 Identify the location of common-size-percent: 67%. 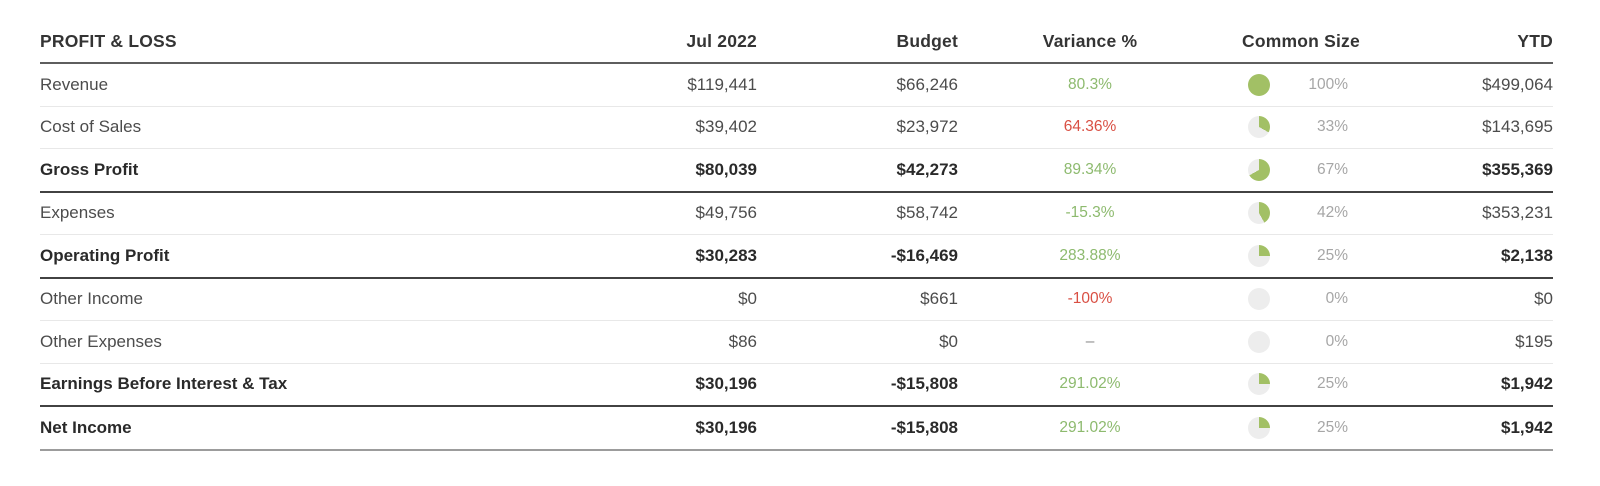
(1332, 169).